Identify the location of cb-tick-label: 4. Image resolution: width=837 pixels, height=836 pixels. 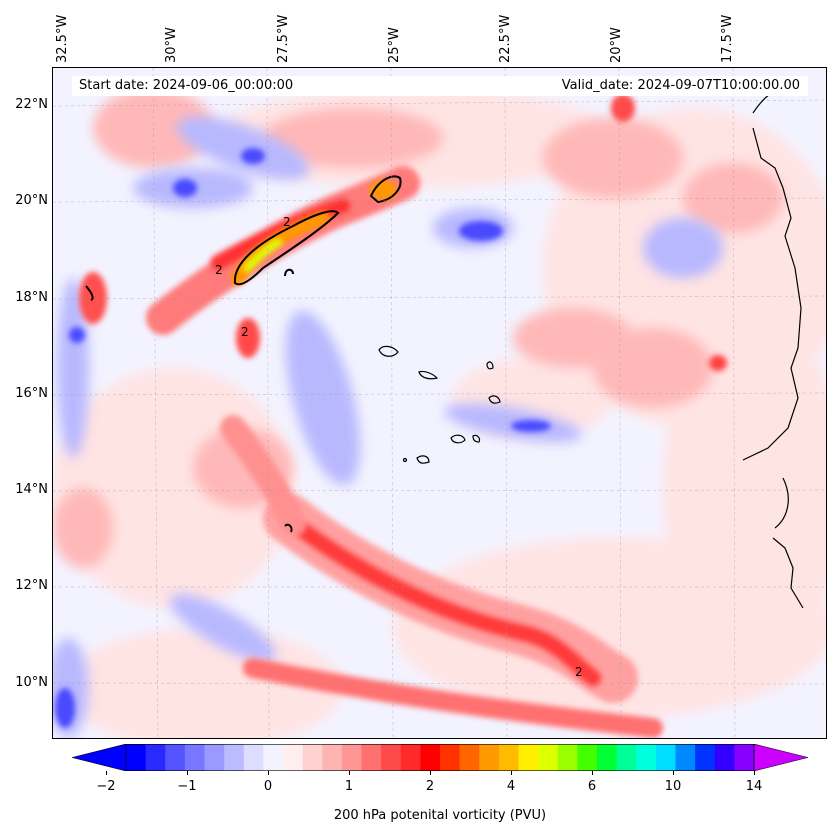
(511, 786).